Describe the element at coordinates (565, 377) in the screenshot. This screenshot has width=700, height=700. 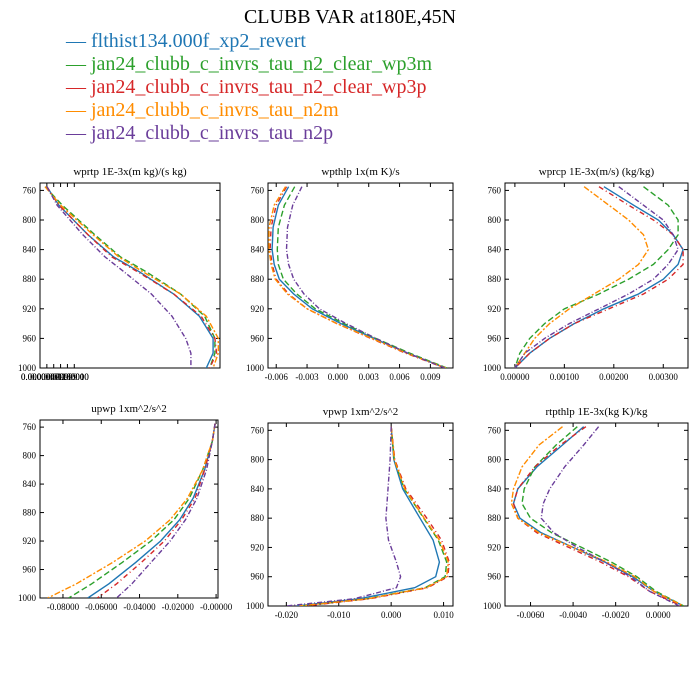
I see `x-tick-label: 0.00100` at that location.